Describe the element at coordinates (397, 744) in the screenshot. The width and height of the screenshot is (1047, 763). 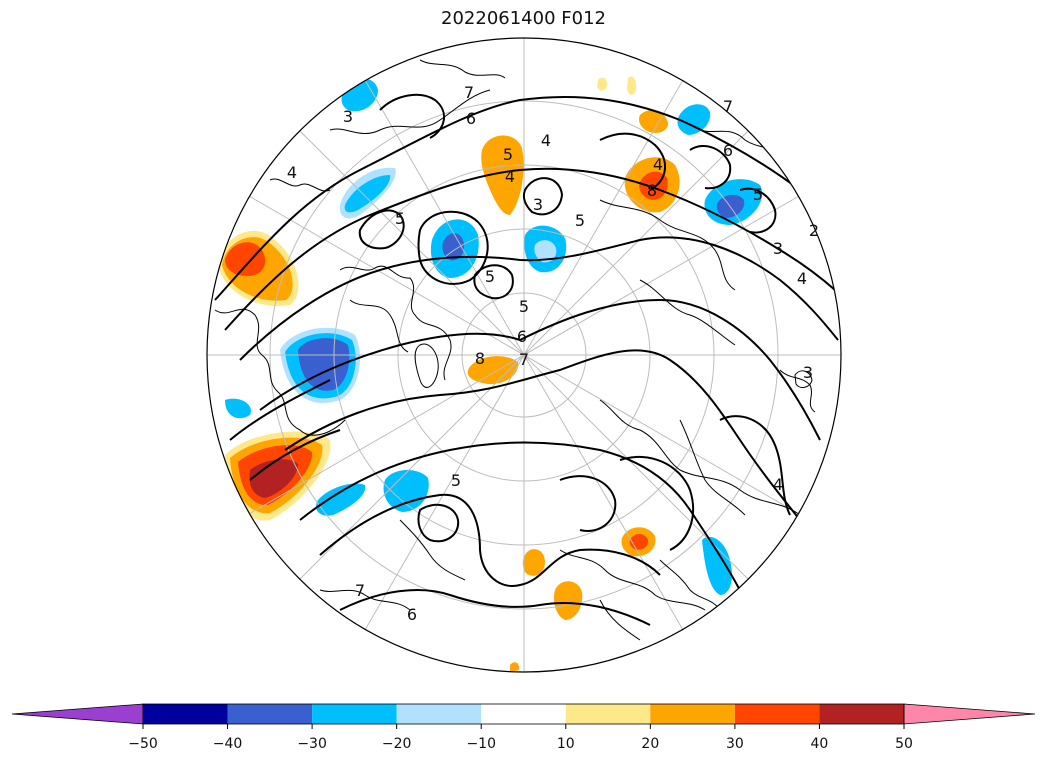
I see `colorbar-tick-label: −20` at that location.